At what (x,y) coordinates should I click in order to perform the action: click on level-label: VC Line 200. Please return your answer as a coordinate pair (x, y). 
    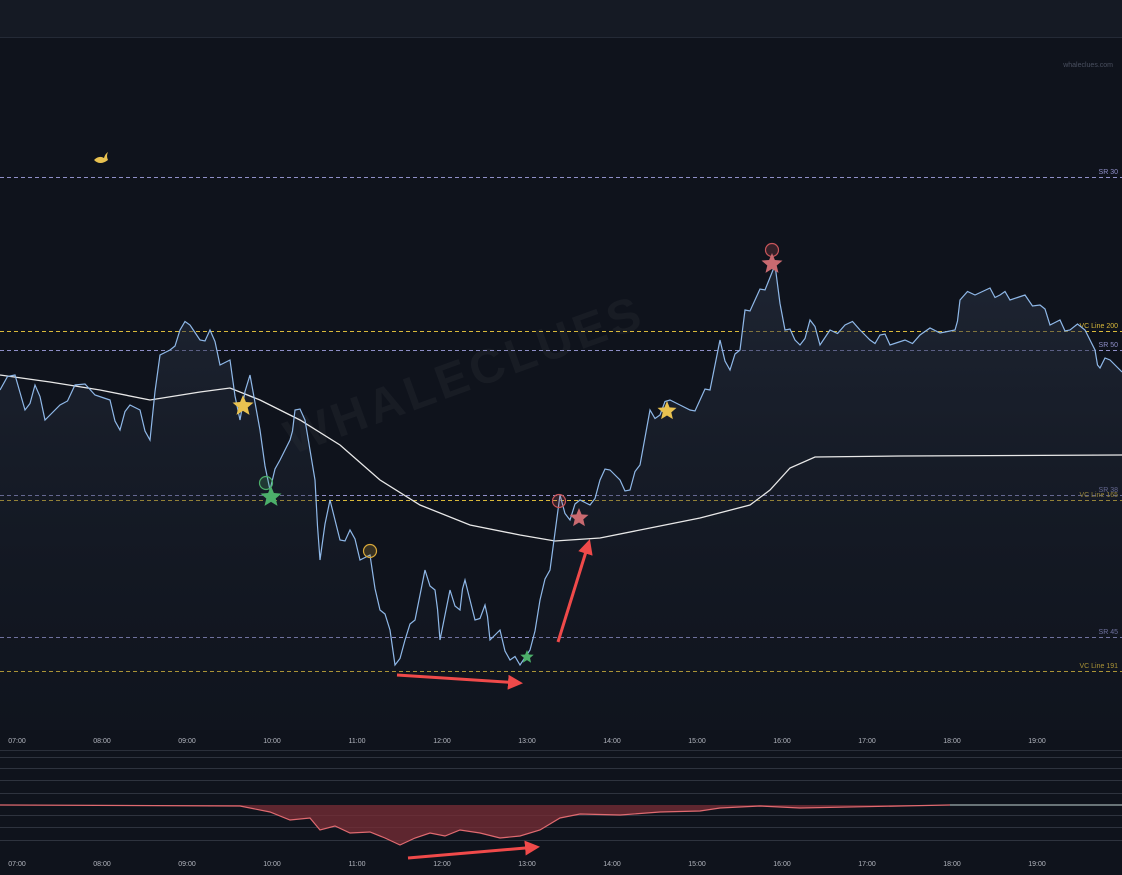
    Looking at the image, I should click on (1098, 326).